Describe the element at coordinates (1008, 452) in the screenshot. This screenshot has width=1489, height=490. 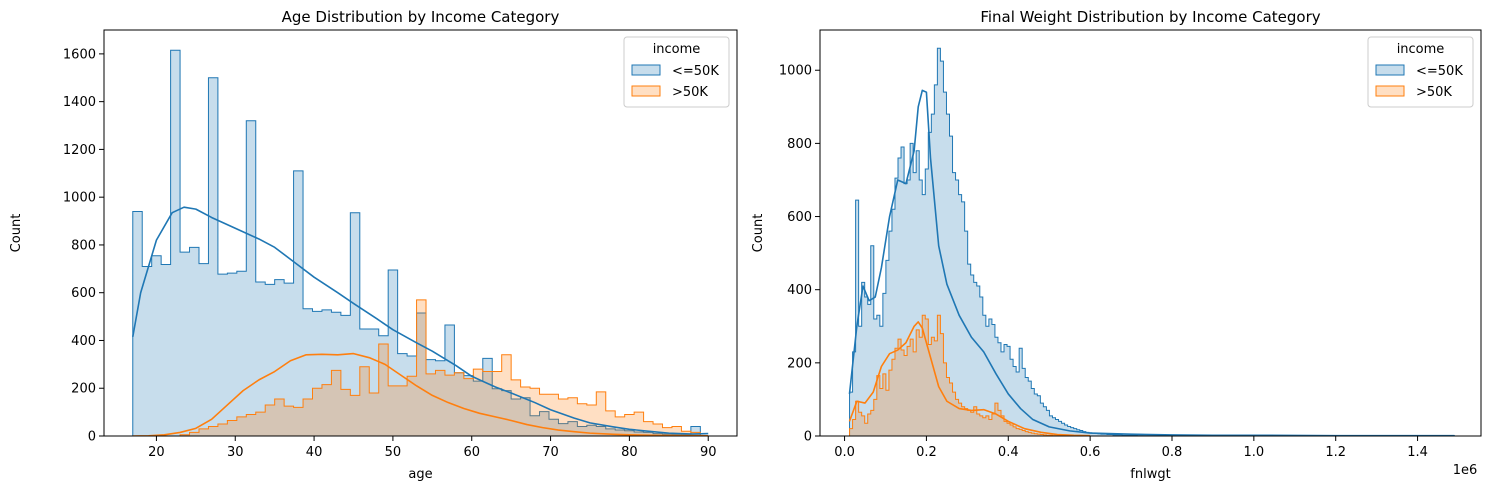
I see `x-tick-label: 0.4` at that location.